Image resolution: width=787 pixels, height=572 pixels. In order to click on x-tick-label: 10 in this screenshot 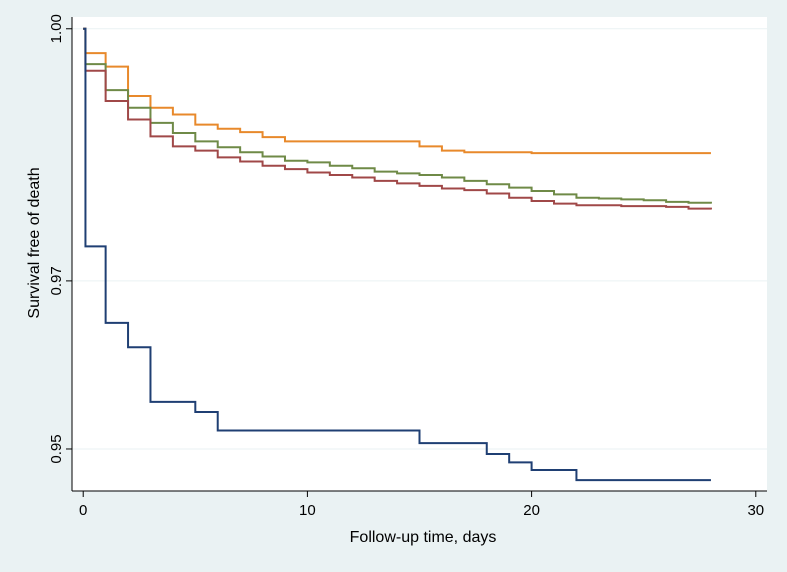, I will do `click(307, 510)`.